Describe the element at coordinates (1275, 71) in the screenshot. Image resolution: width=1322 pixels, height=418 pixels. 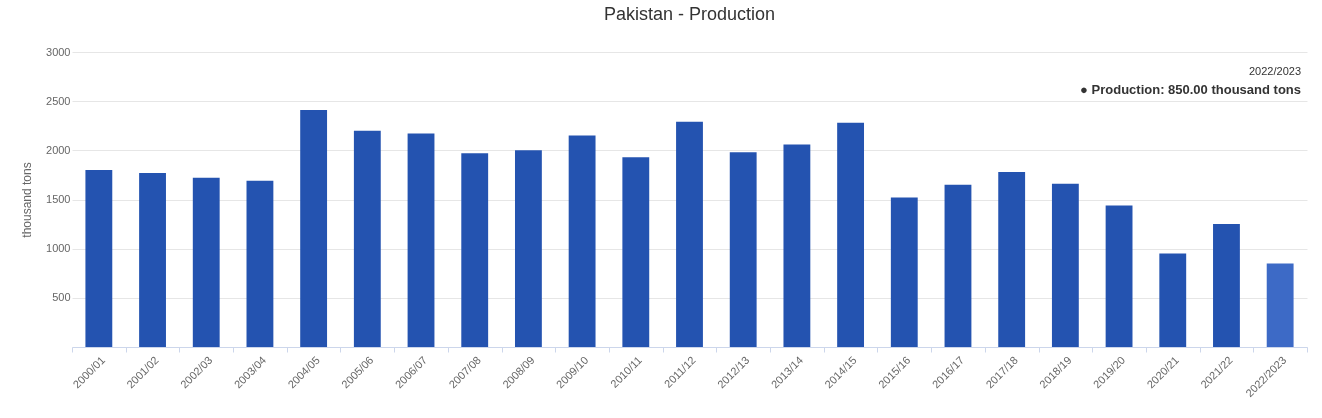
I see `annotation: 2022/2023` at that location.